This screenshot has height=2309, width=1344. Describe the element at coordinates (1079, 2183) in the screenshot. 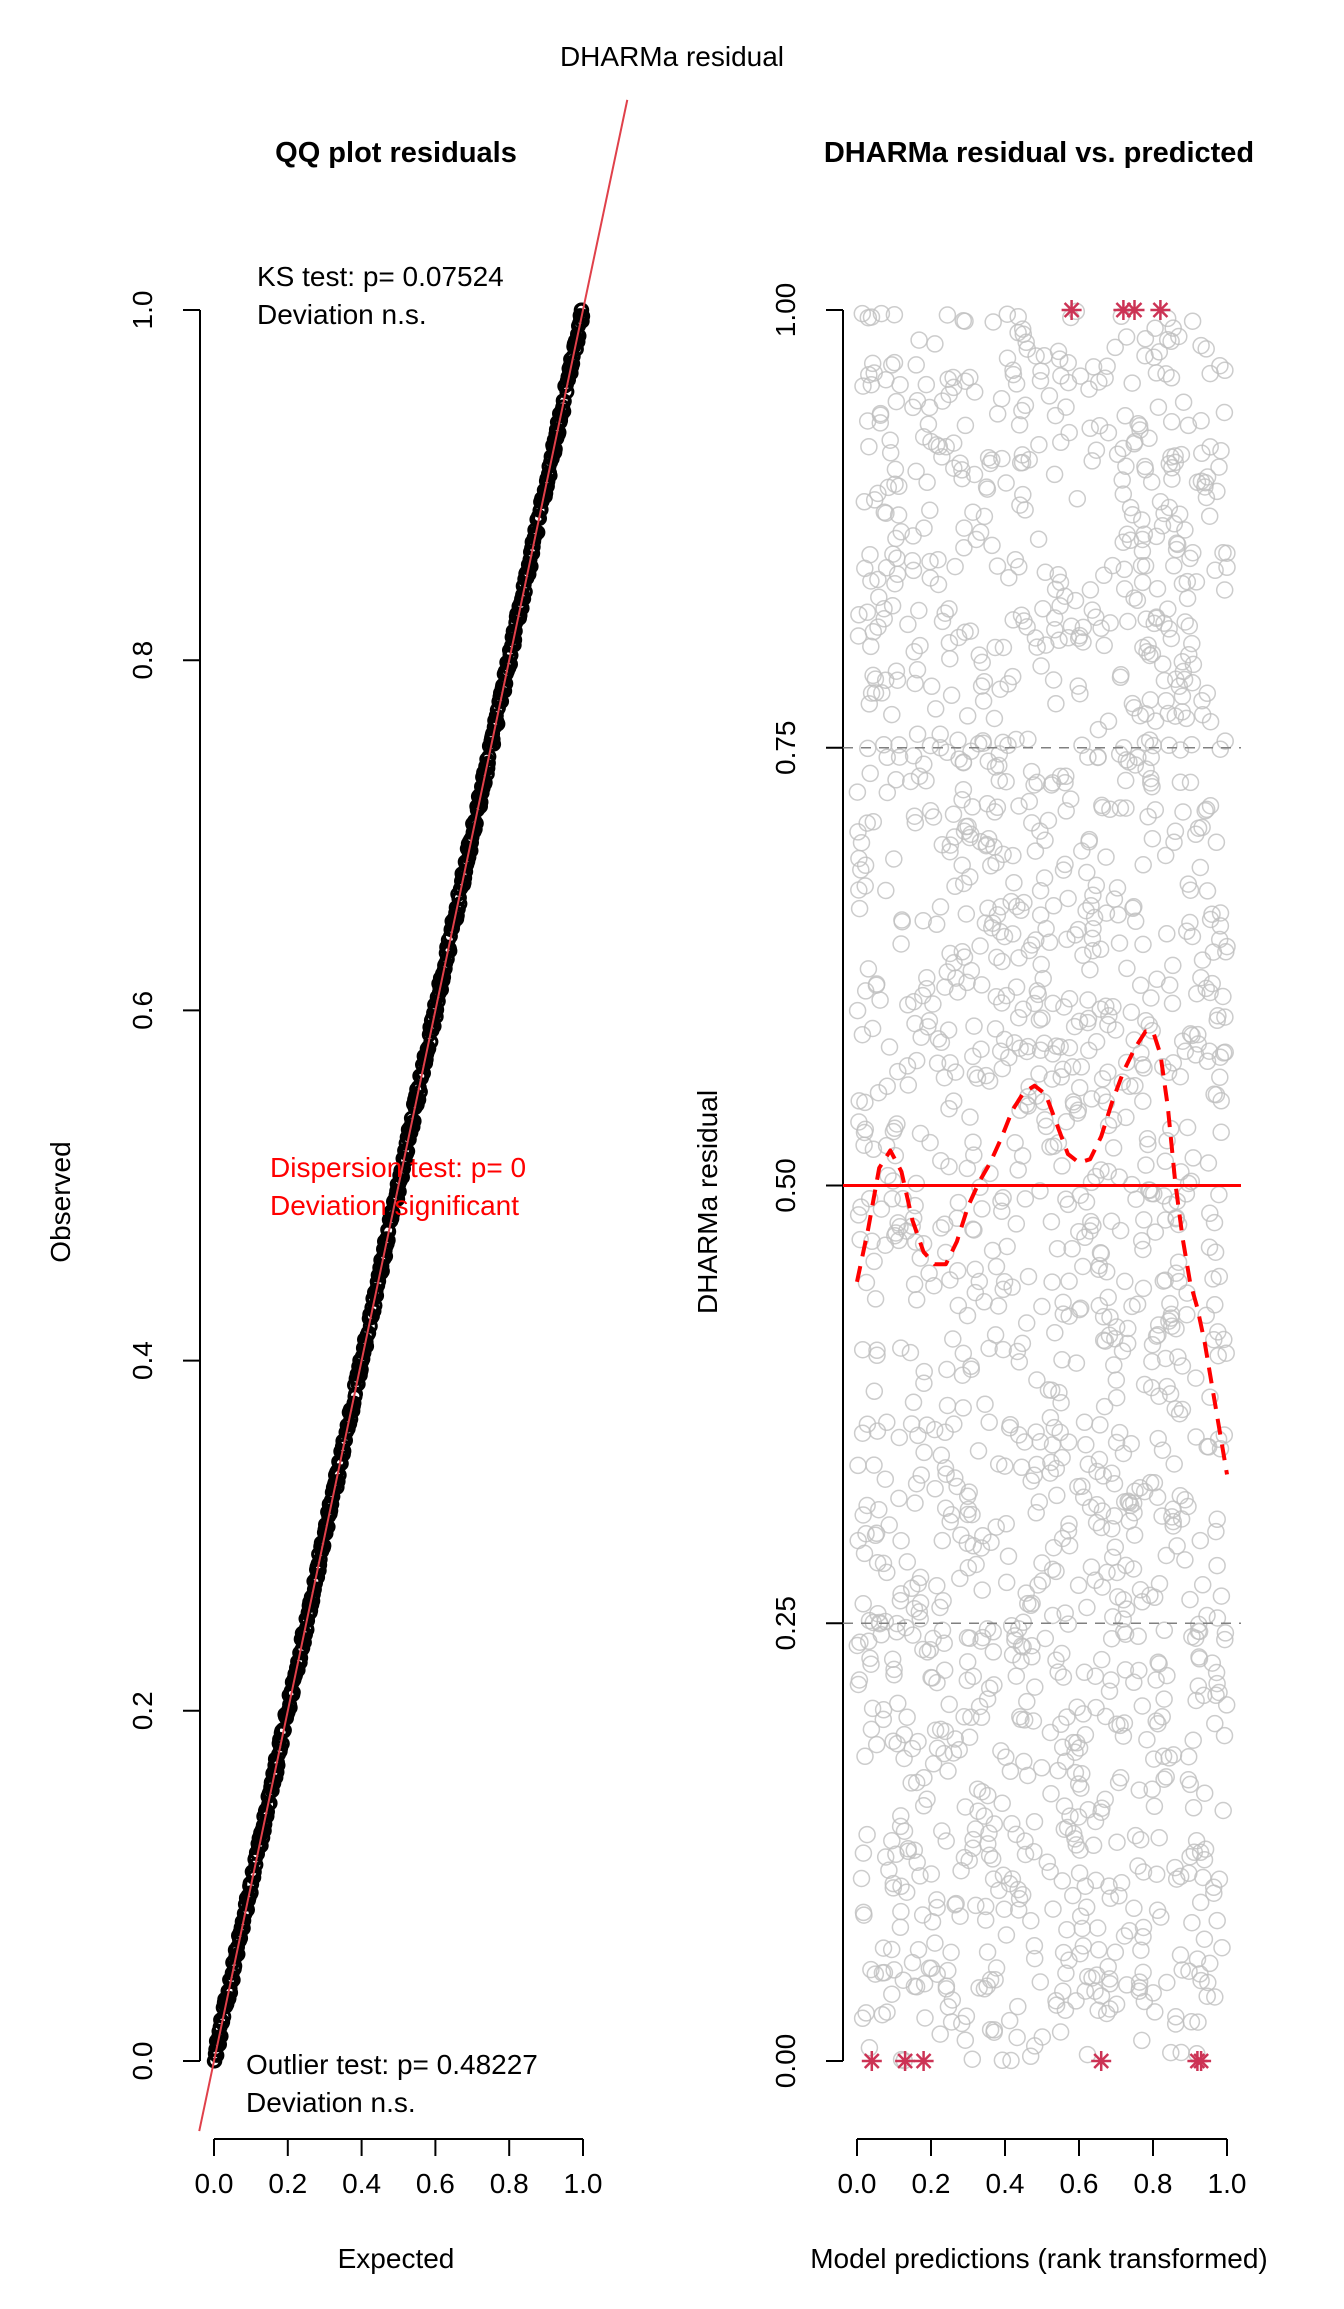

I see `residual-x-tick-label: 0.6` at that location.